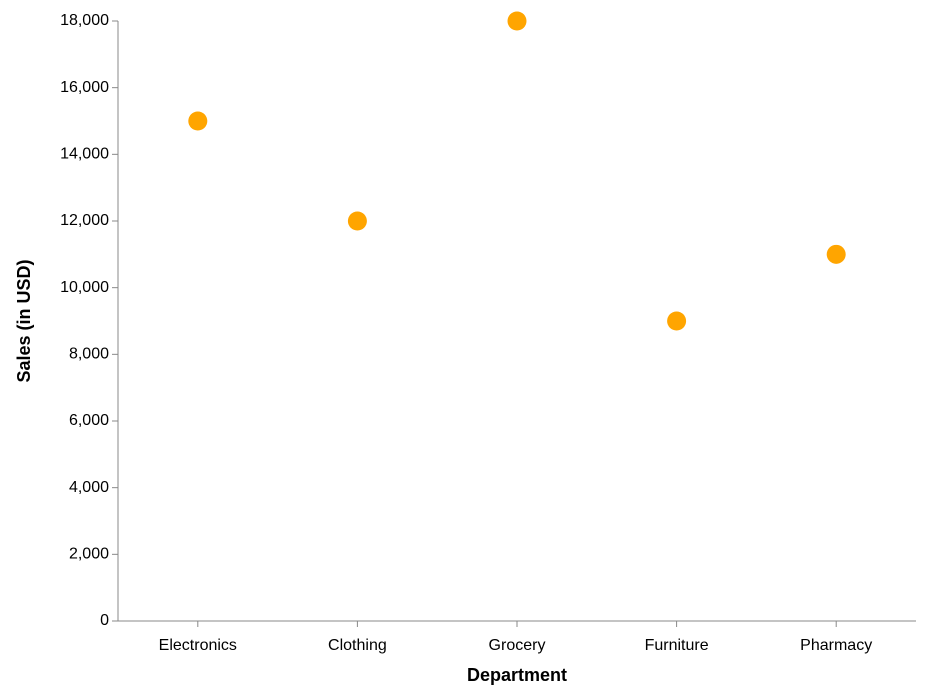 This screenshot has height=694, width=952. I want to click on x-tick-label: Furniture, so click(677, 645).